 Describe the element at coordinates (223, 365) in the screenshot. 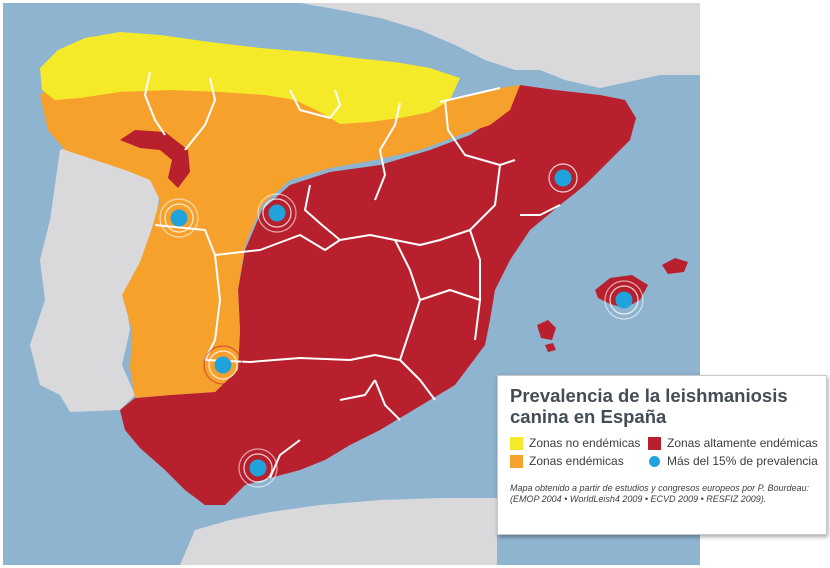

I see `prevalence-marker-extremadura` at that location.